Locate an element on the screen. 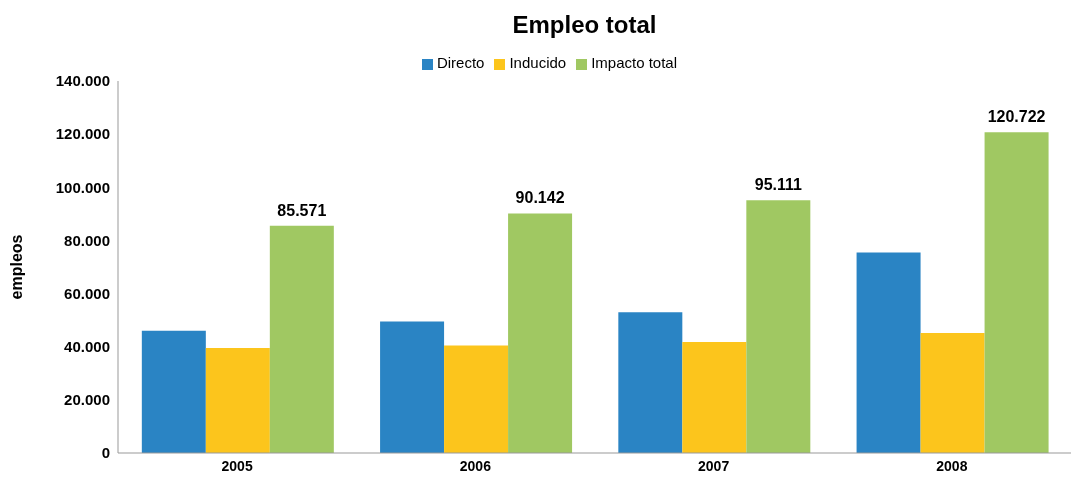 The height and width of the screenshot is (496, 1089). x-tick-label: 2007 is located at coordinates (714, 465).